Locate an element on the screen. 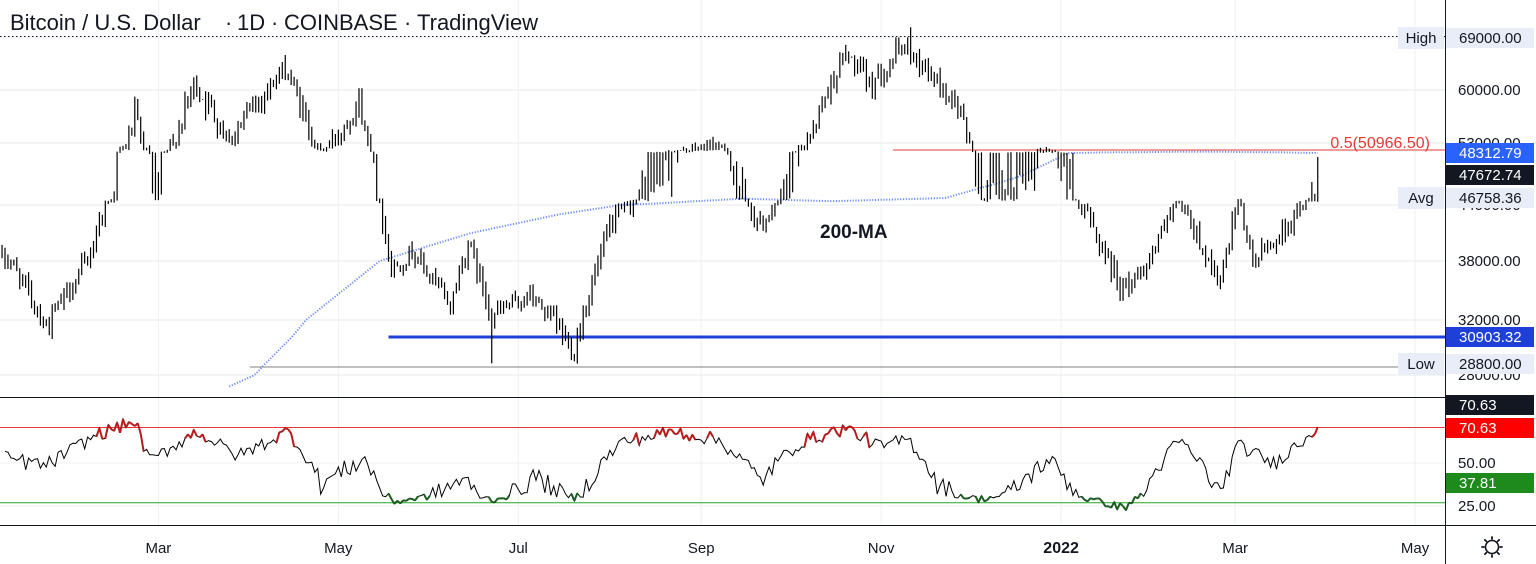  avg-value-box is located at coordinates (1490, 198).